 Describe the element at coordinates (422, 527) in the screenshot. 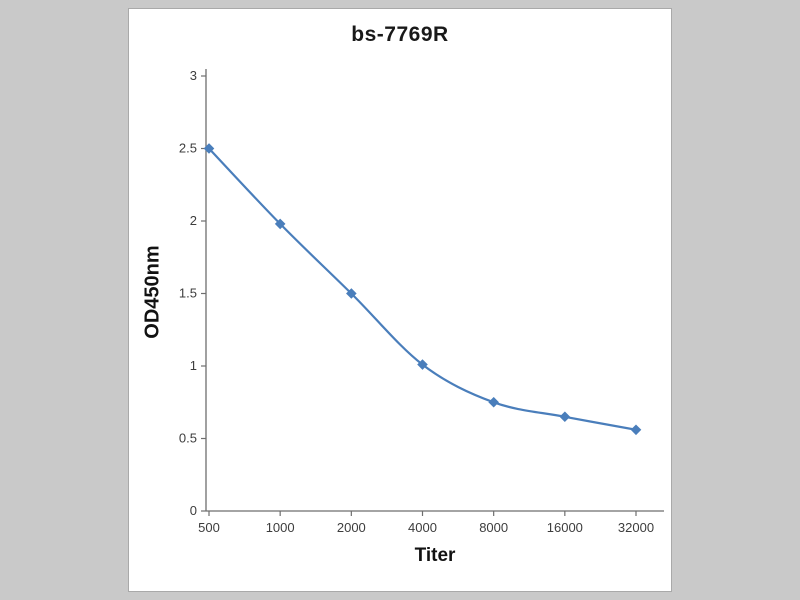

I see `x-tick-label: 4000` at that location.